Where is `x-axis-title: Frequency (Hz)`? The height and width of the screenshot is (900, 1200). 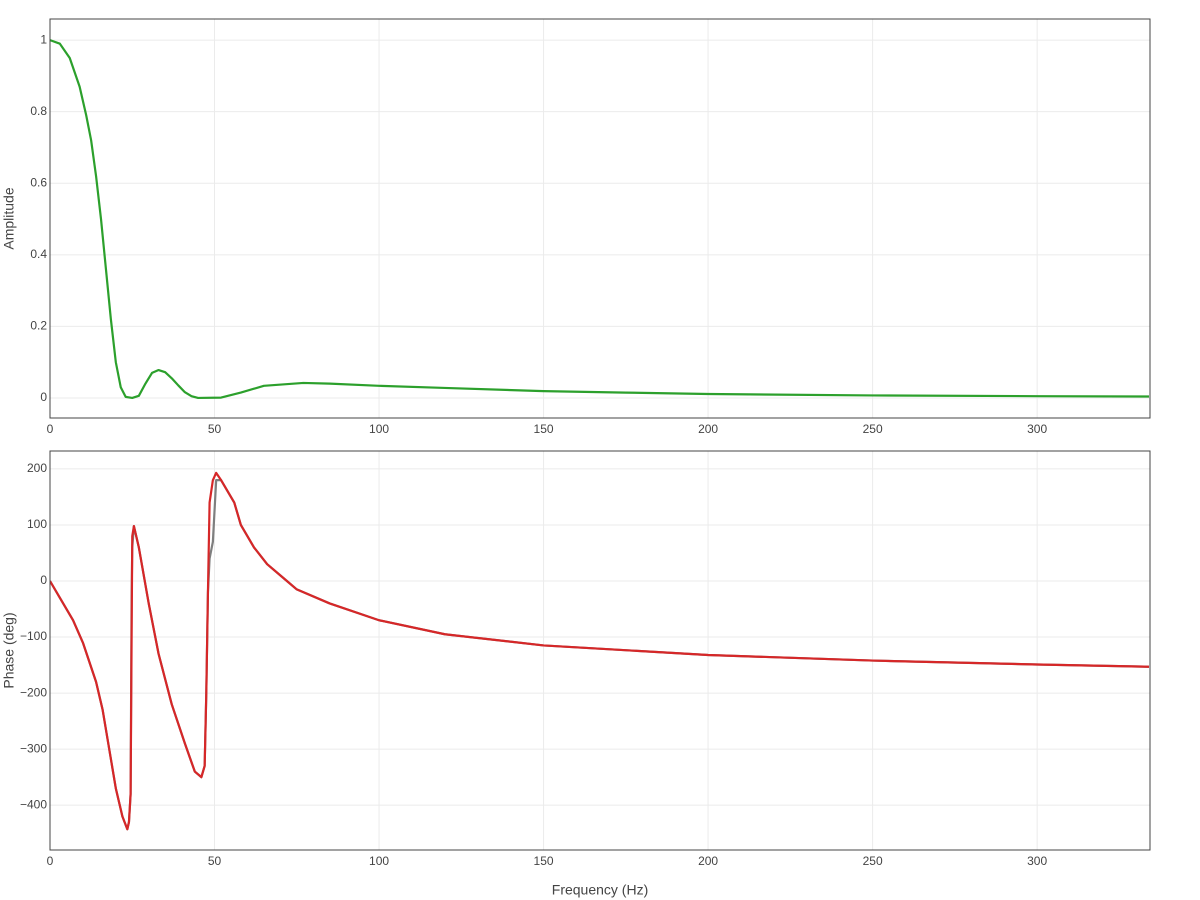 x-axis-title: Frequency (Hz) is located at coordinates (600, 890).